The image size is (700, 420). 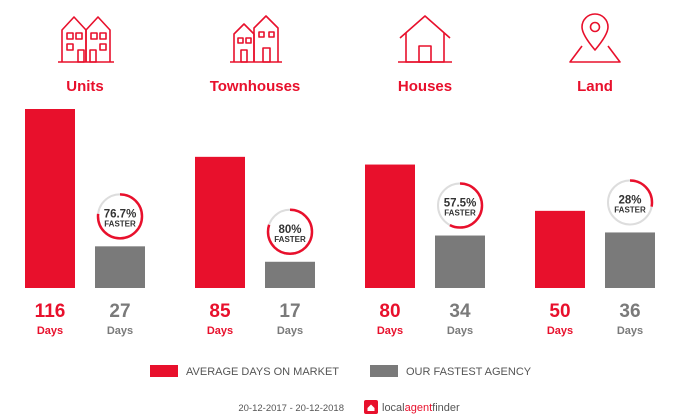 What do you see at coordinates (425, 86) in the screenshot?
I see `category-label-houses: Houses` at bounding box center [425, 86].